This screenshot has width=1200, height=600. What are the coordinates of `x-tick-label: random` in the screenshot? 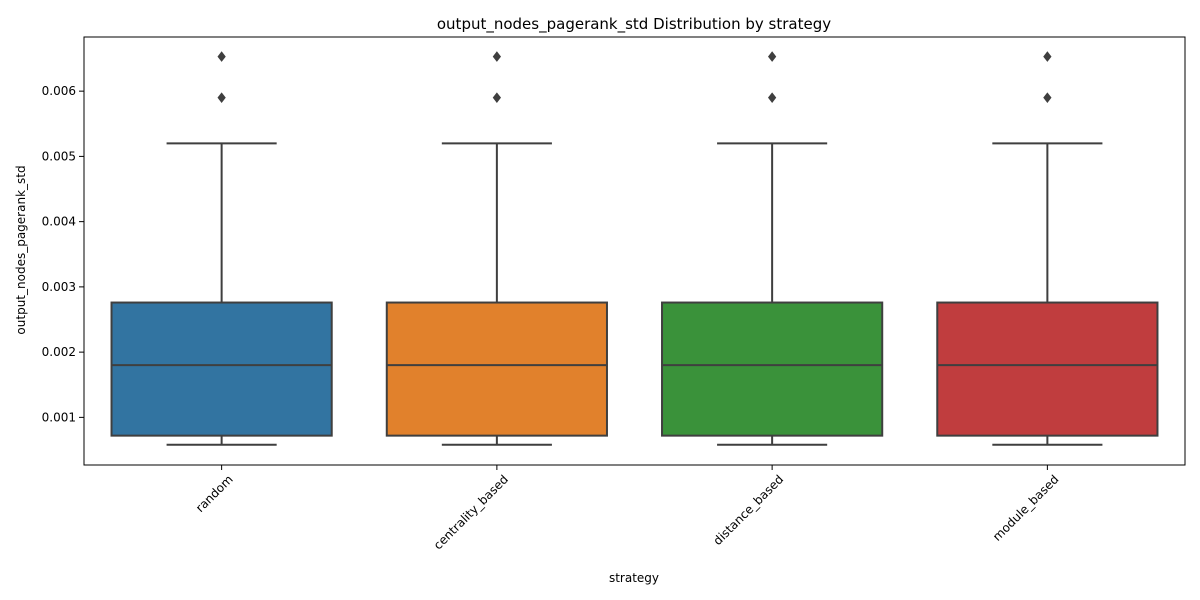 It's located at (214, 493).